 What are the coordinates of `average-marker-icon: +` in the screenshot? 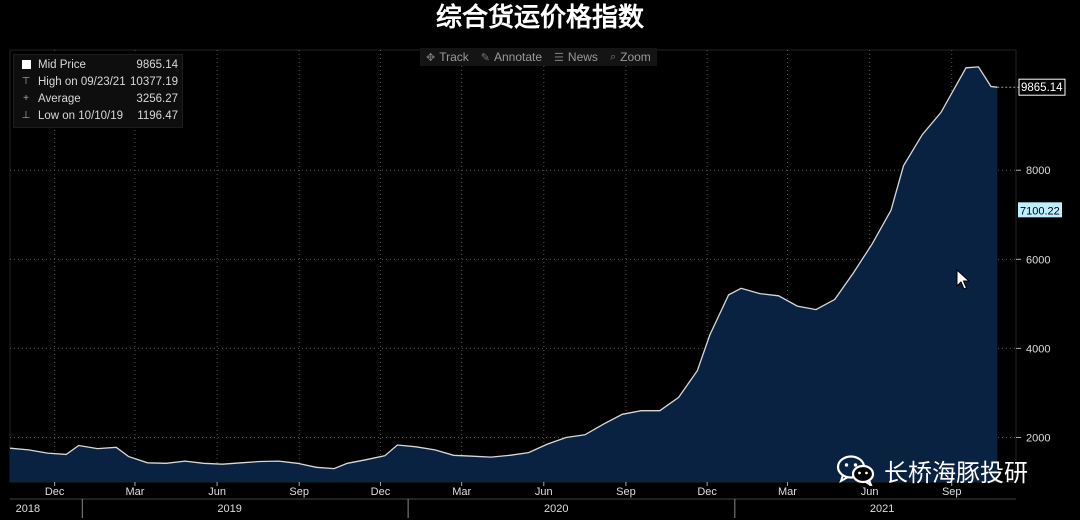 It's located at (26, 98).